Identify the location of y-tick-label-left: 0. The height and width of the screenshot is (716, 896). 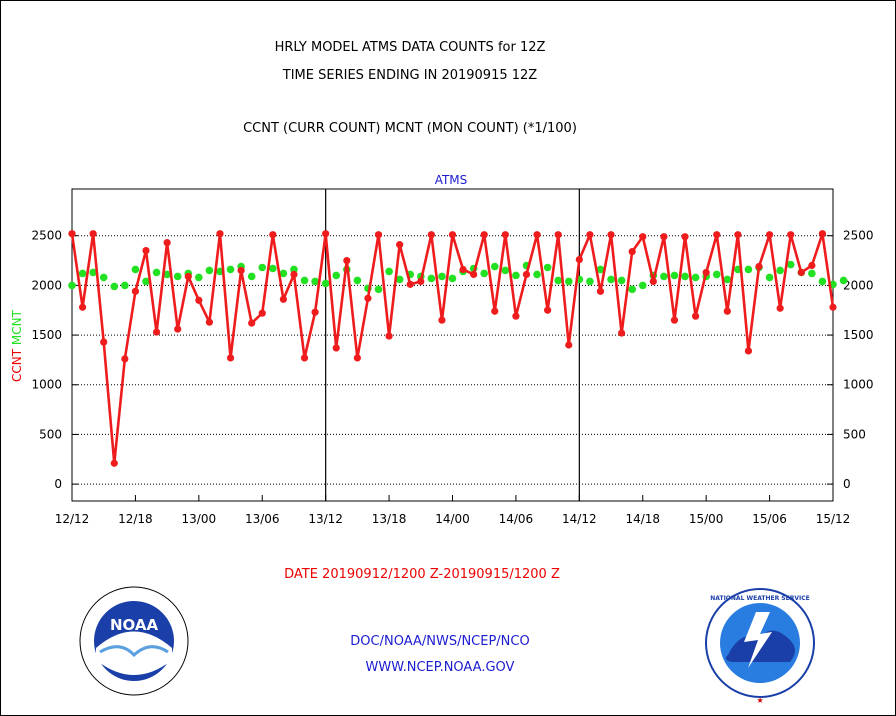
(58, 484).